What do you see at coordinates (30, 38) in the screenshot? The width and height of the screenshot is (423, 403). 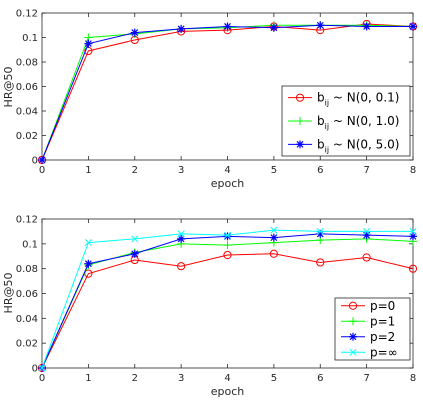 I see `y-tick-label: 0.1` at bounding box center [30, 38].